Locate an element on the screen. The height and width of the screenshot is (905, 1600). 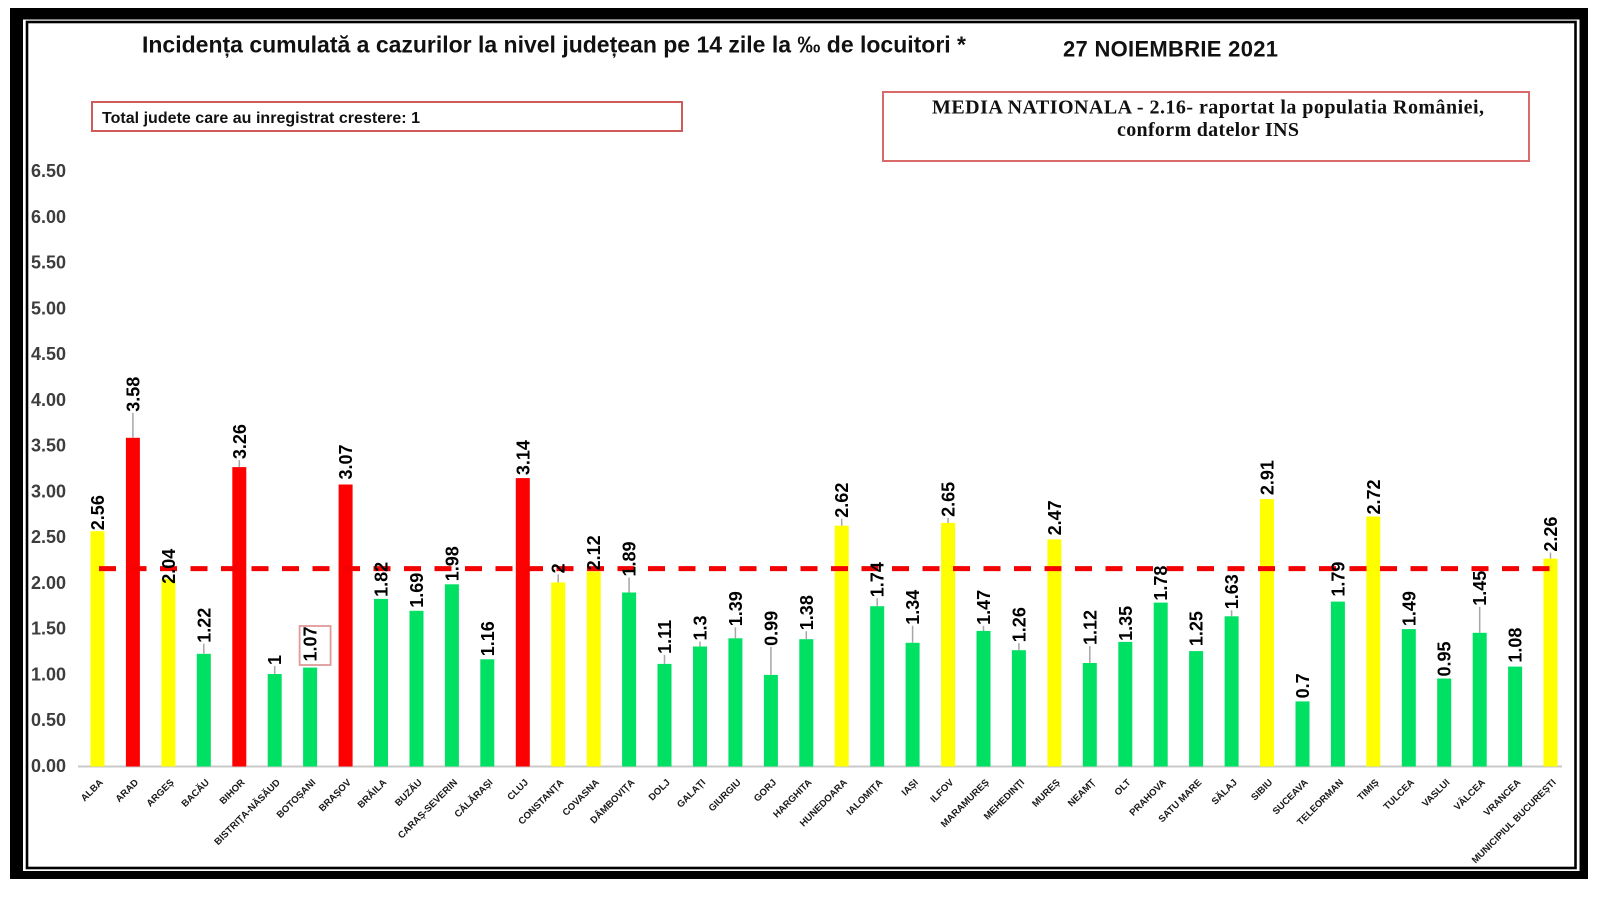
svg-text: 3.00 is located at coordinates (48, 491).